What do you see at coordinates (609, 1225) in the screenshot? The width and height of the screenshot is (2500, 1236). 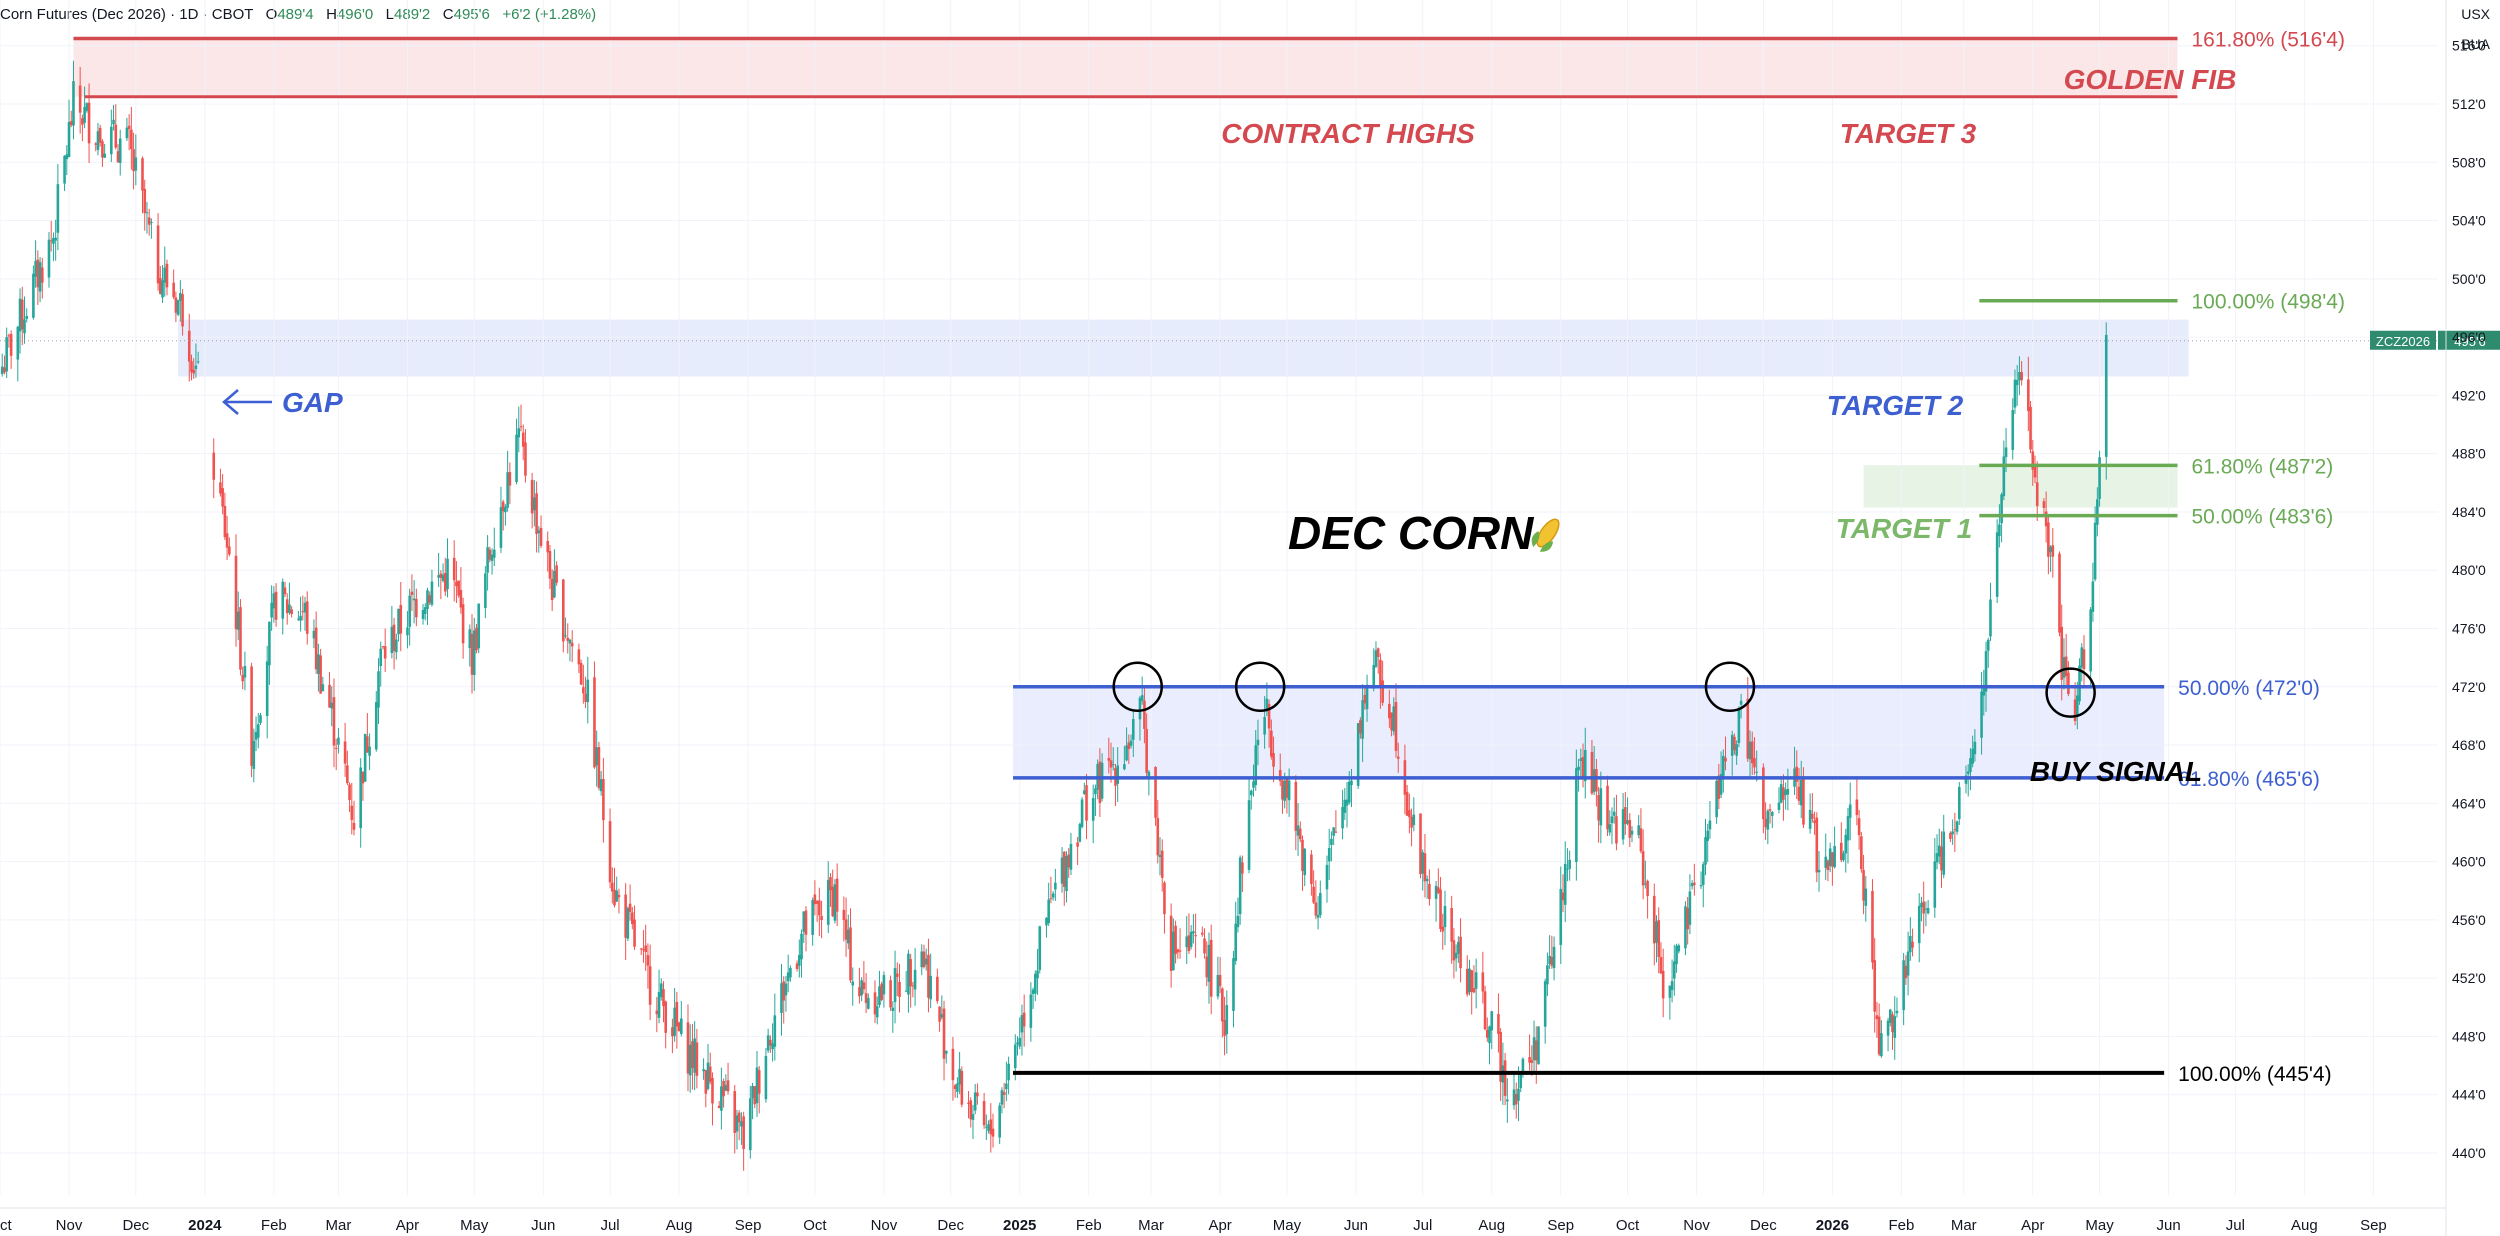 I see `x-tick-label: Jul` at bounding box center [609, 1225].